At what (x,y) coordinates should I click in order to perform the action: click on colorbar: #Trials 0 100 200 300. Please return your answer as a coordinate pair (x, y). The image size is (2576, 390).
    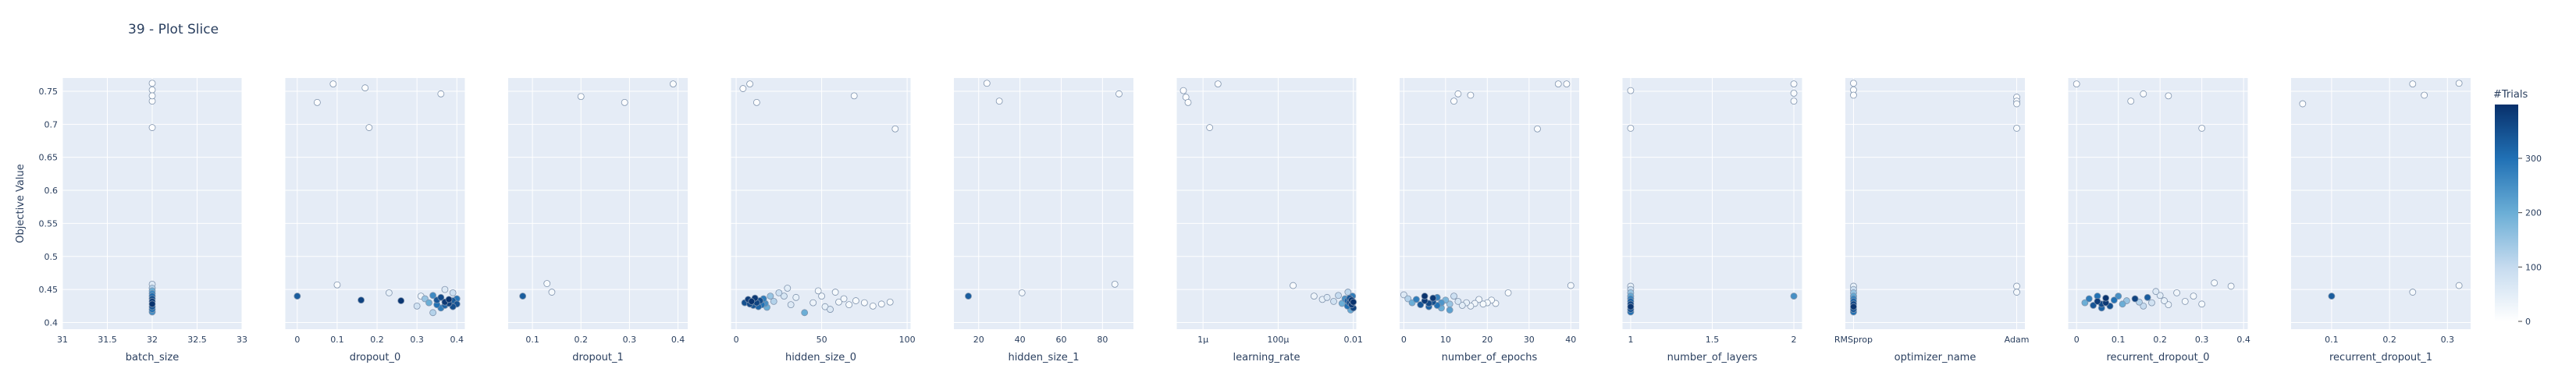
    Looking at the image, I should click on (2517, 208).